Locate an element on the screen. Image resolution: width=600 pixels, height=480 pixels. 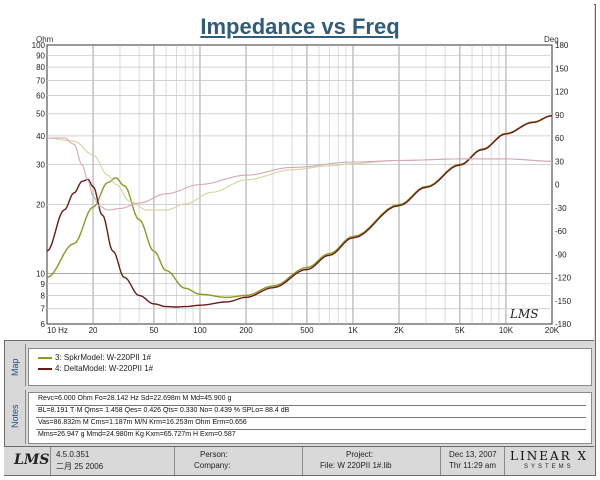
y-right-tick-label: 150 is located at coordinates (562, 68).